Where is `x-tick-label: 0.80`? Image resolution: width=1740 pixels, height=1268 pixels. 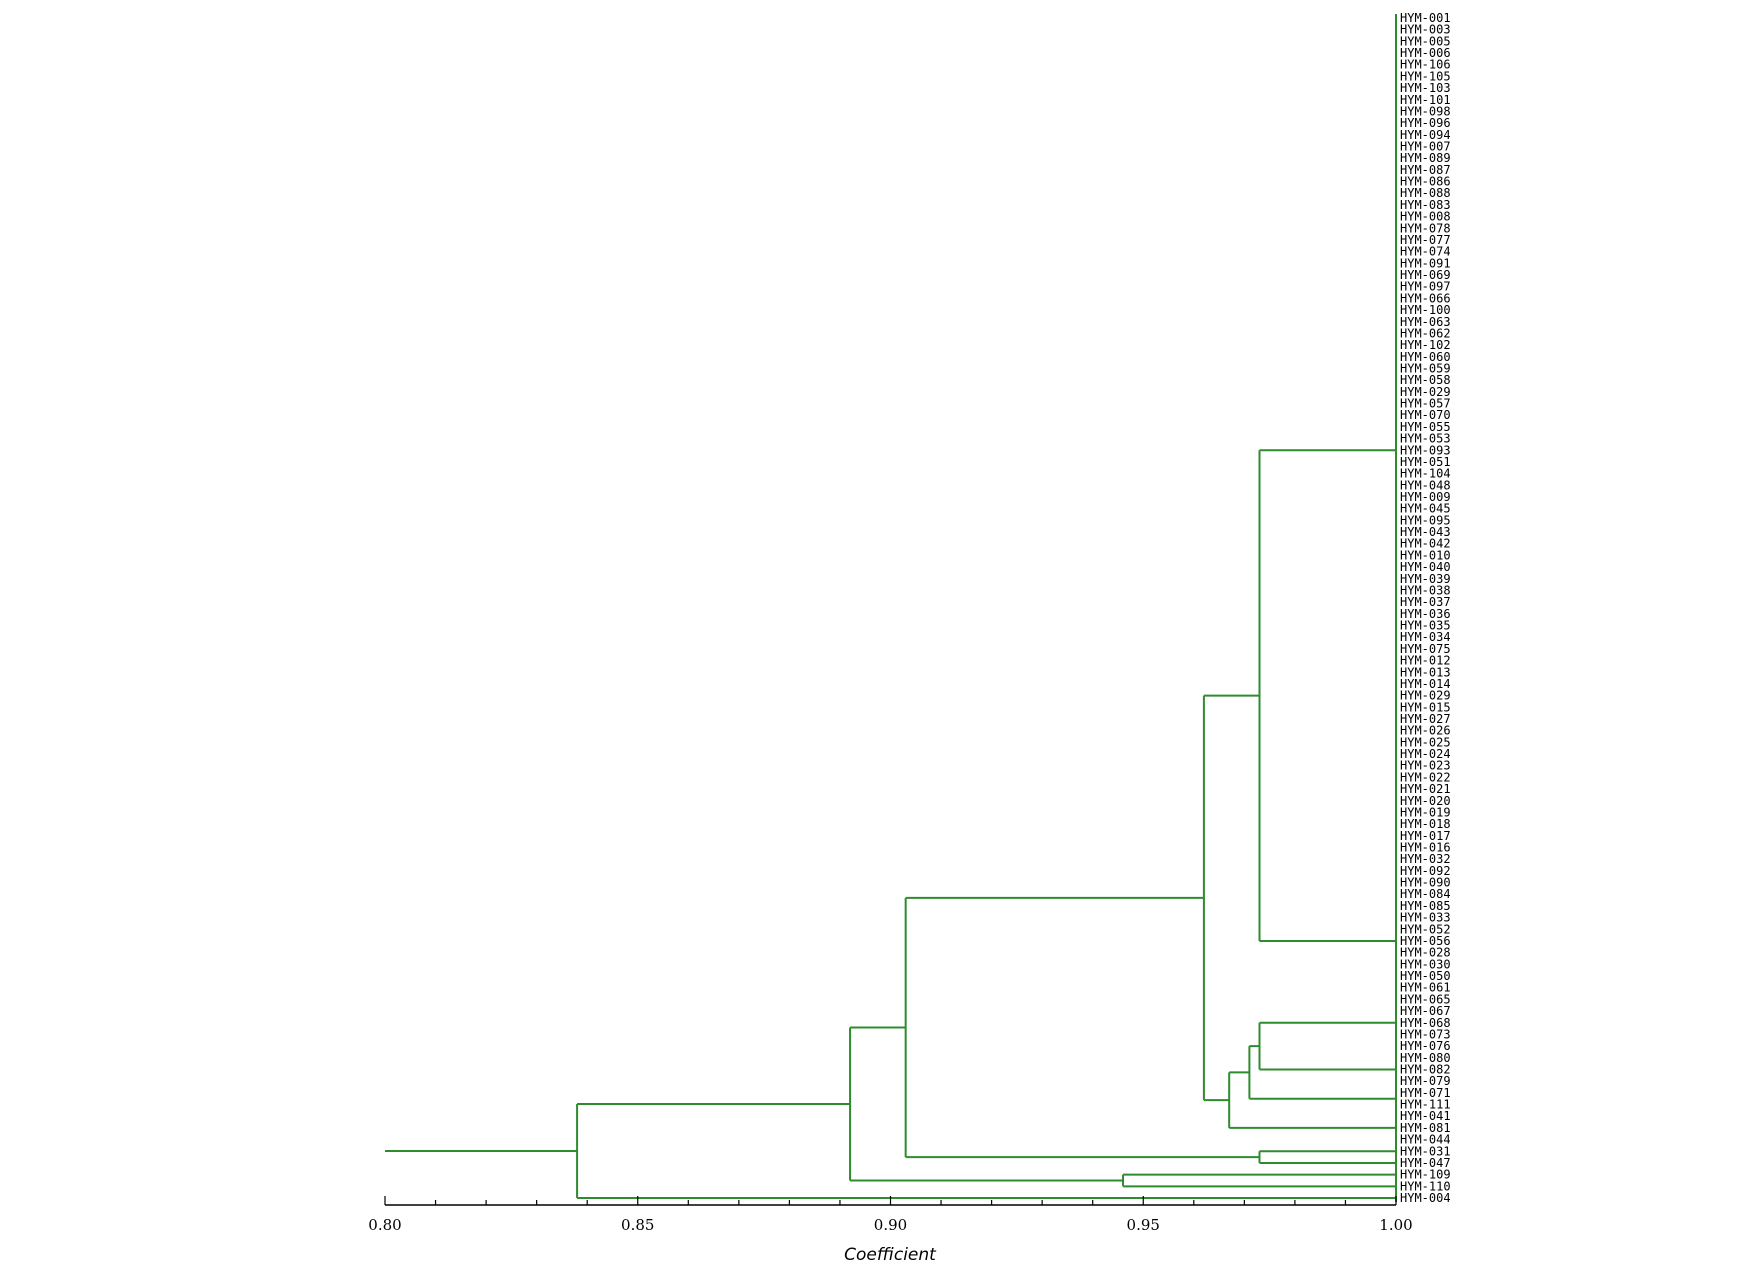
x-tick-label: 0.80 is located at coordinates (384, 1225).